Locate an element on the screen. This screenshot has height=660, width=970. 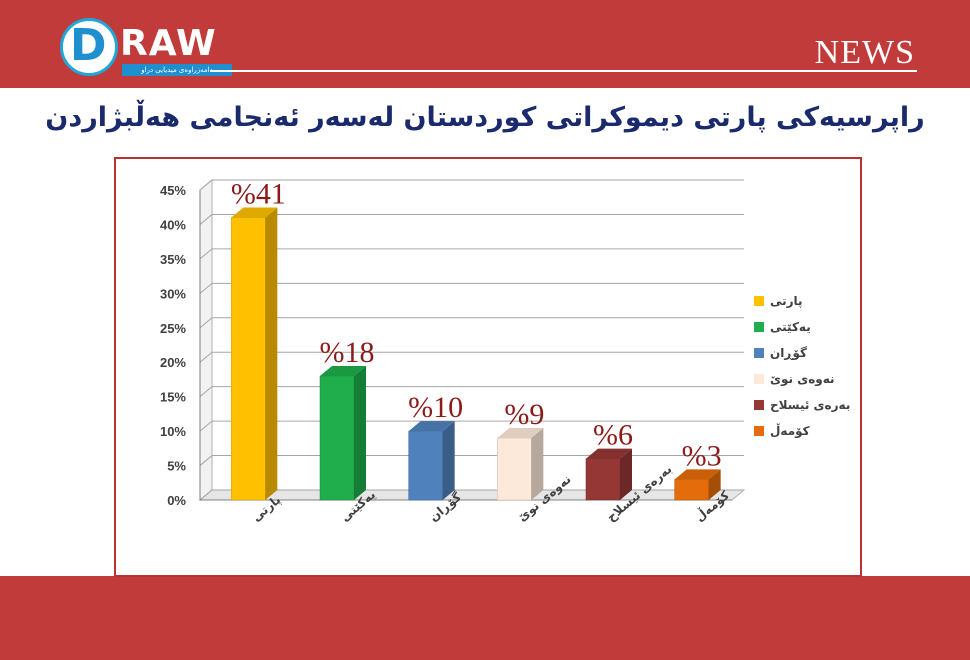
y-tick-label: 10% is located at coordinates (173, 431).